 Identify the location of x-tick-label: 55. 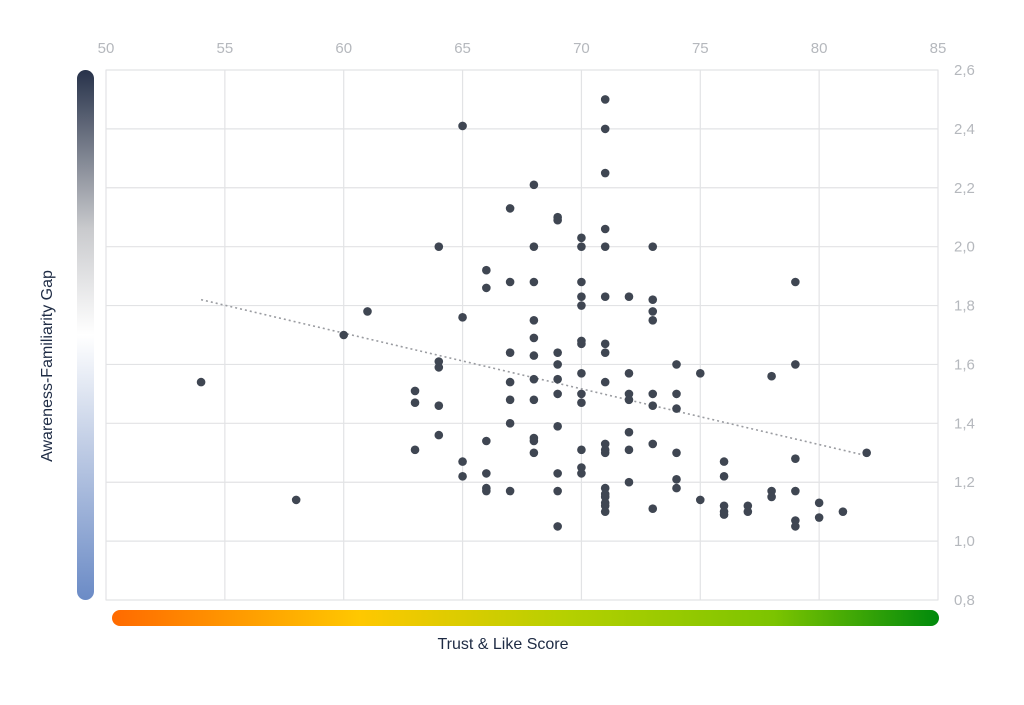
(225, 48).